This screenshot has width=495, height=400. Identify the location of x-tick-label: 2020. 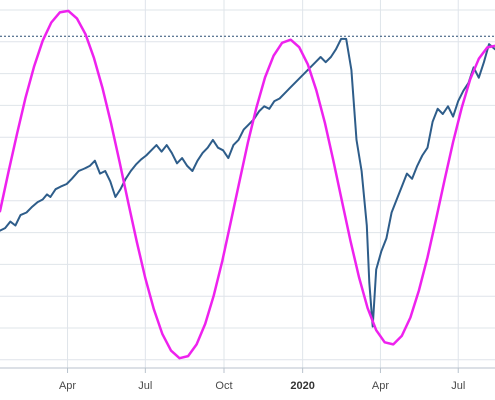
(302, 386).